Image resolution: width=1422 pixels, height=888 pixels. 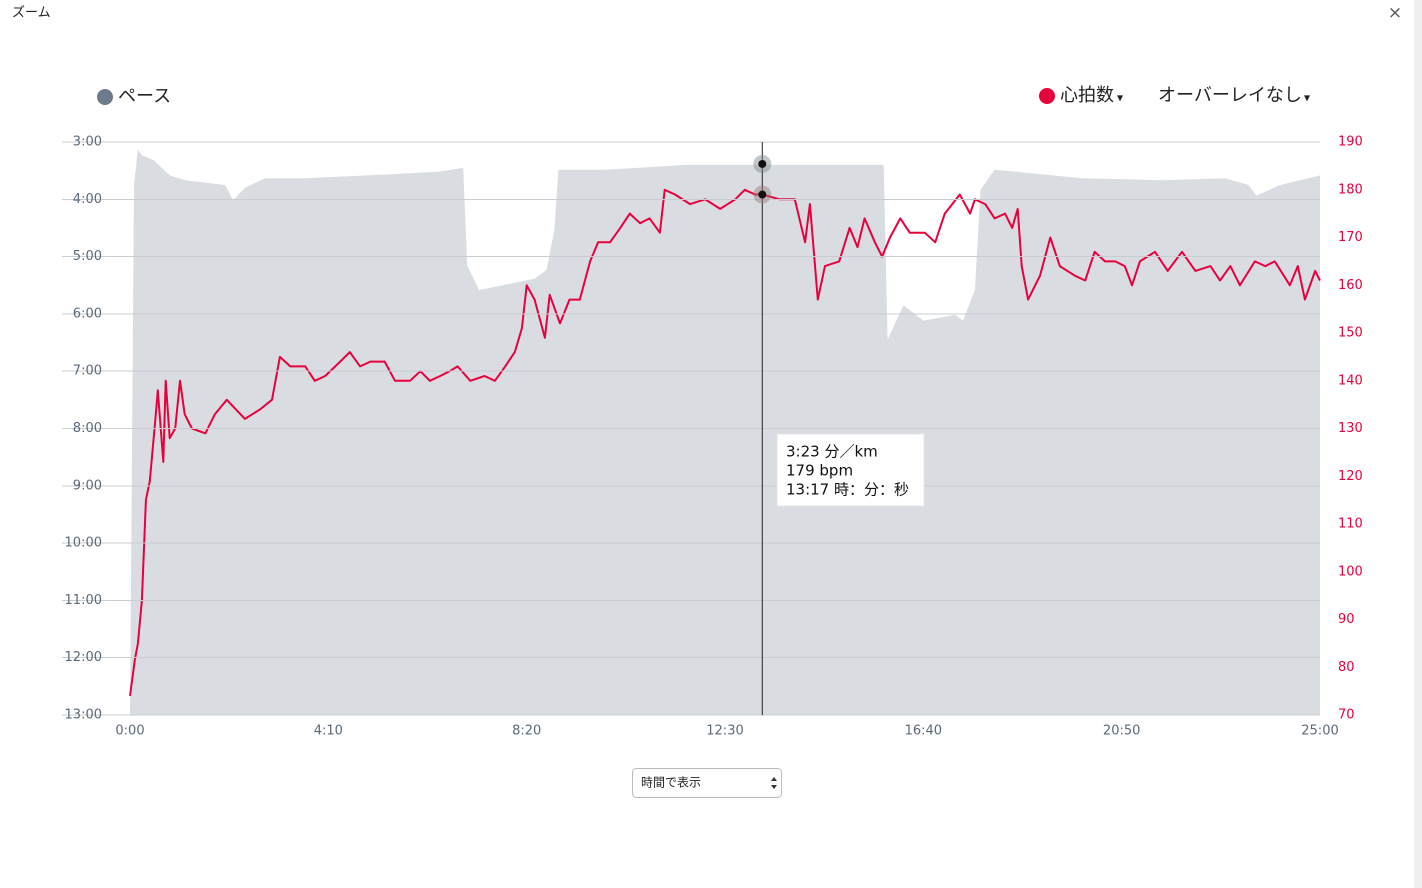 What do you see at coordinates (87, 256) in the screenshot?
I see `y-tick-label: 5:00` at bounding box center [87, 256].